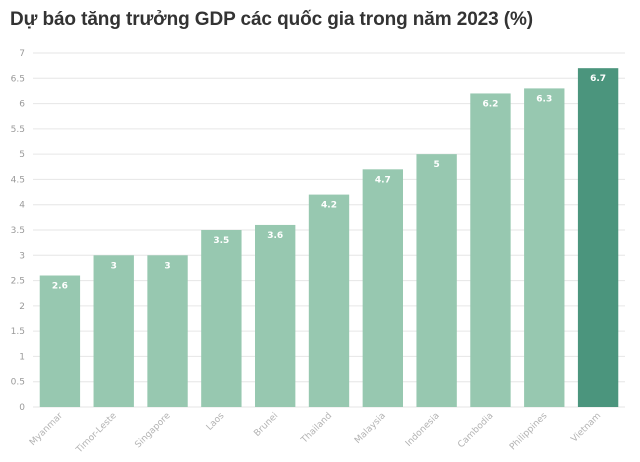 The image size is (640, 462). What do you see at coordinates (423, 430) in the screenshot?
I see `x-tick-label: Indonesia` at bounding box center [423, 430].